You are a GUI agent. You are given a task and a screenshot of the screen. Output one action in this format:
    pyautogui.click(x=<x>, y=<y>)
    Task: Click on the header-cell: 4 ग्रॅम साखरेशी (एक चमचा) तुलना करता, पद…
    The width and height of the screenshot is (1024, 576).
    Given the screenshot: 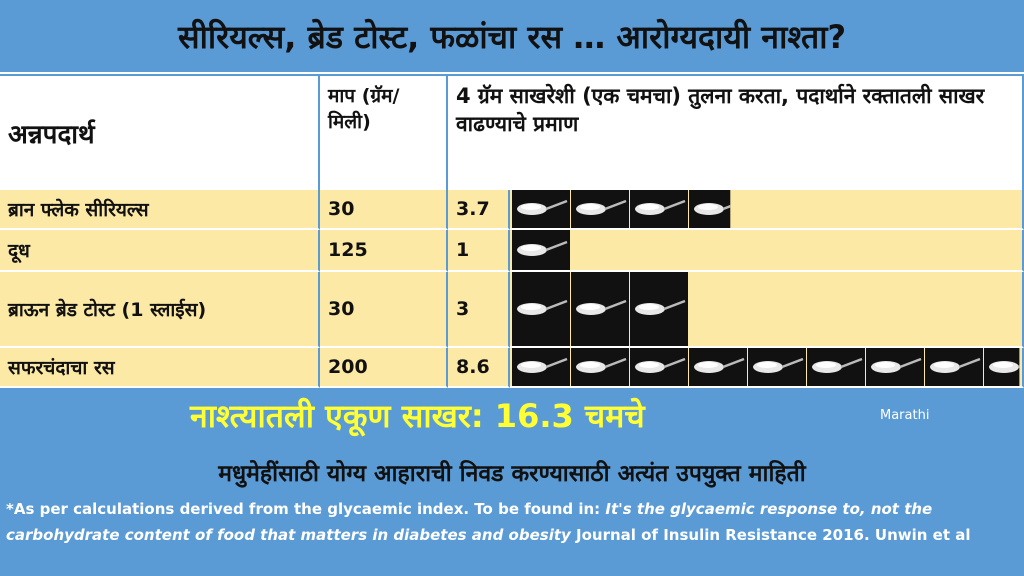 What is the action you would take?
    pyautogui.click(x=736, y=133)
    